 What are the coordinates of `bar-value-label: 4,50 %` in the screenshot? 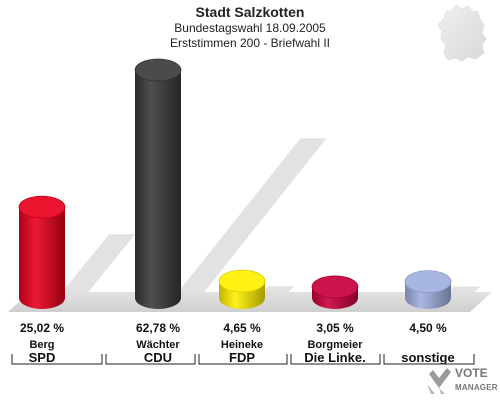 It's located at (428, 328).